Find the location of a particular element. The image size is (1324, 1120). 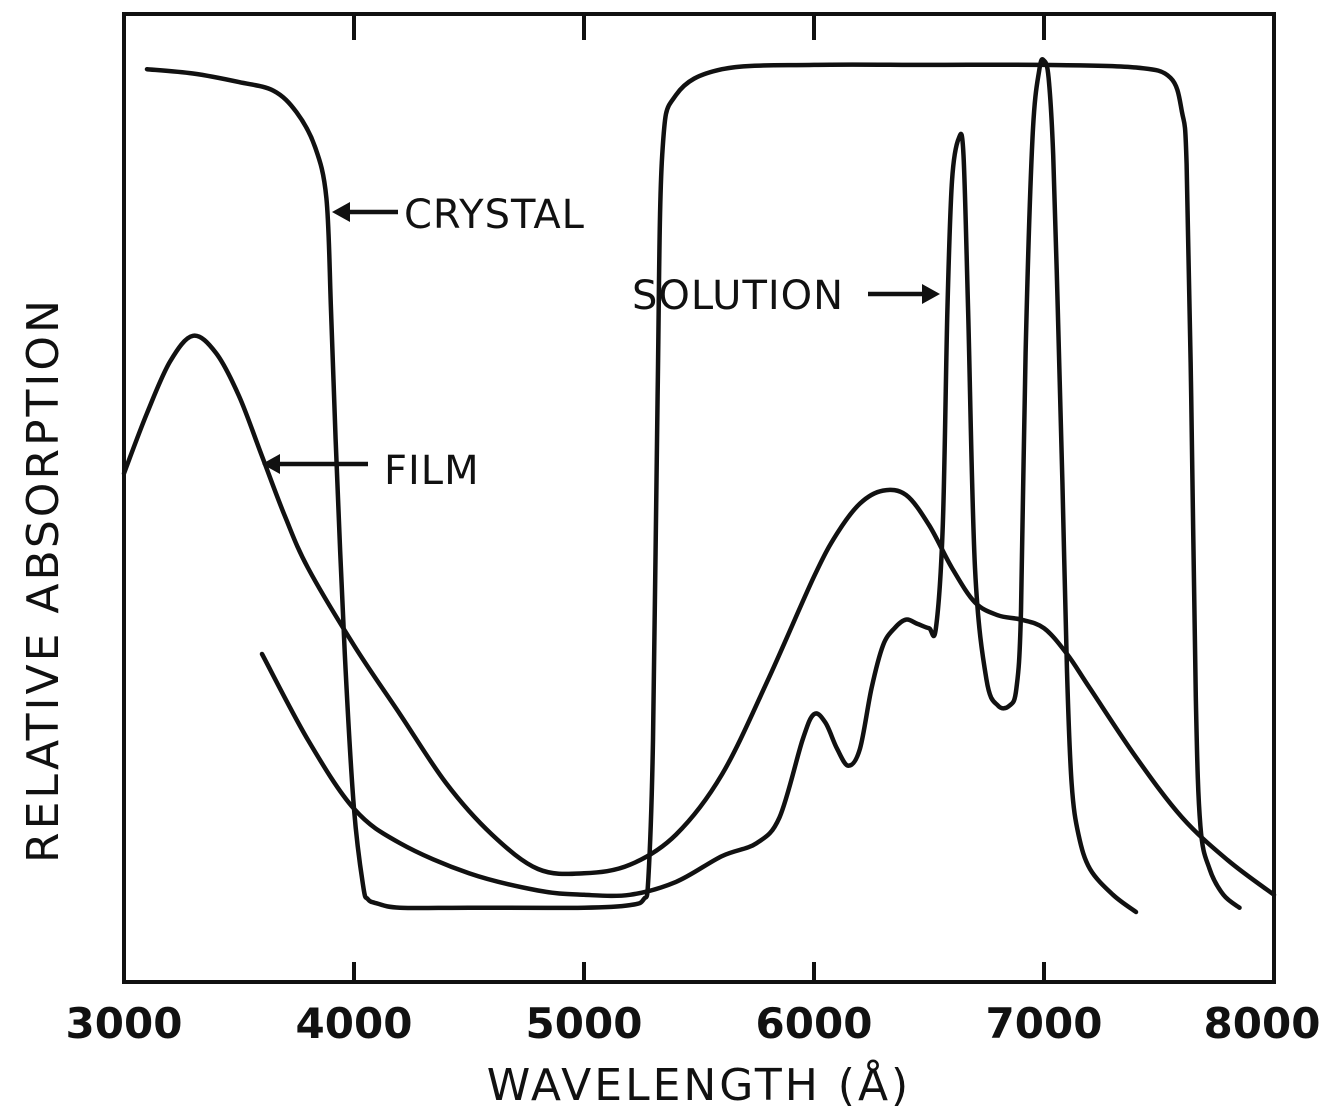

annotation-film-label: FILM is located at coordinates (432, 471).